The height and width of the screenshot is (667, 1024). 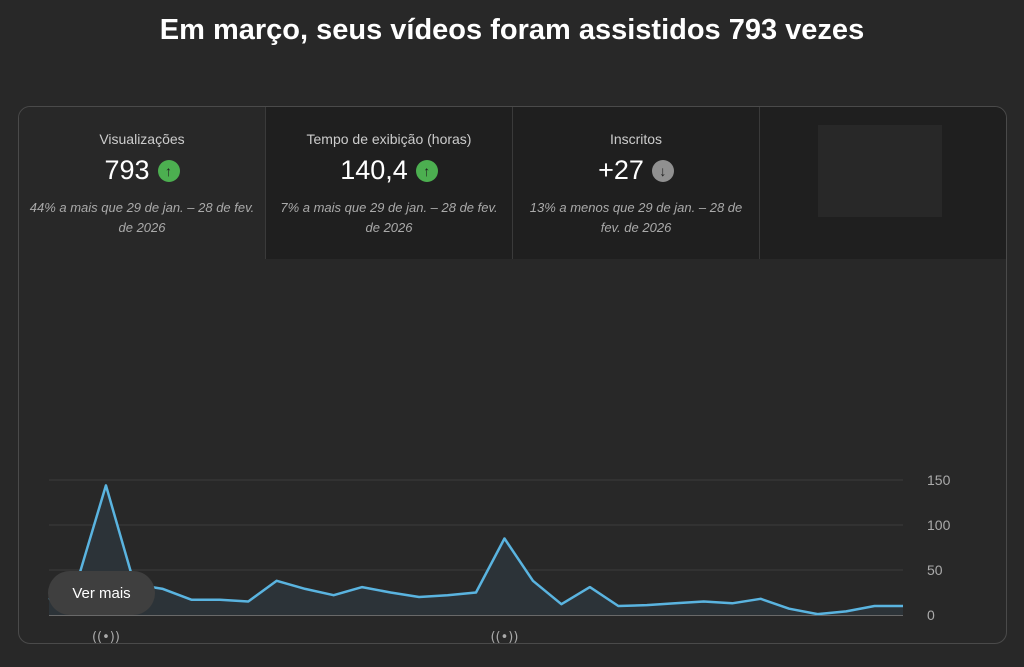 What do you see at coordinates (127, 170) in the screenshot?
I see `tab-value: 793` at bounding box center [127, 170].